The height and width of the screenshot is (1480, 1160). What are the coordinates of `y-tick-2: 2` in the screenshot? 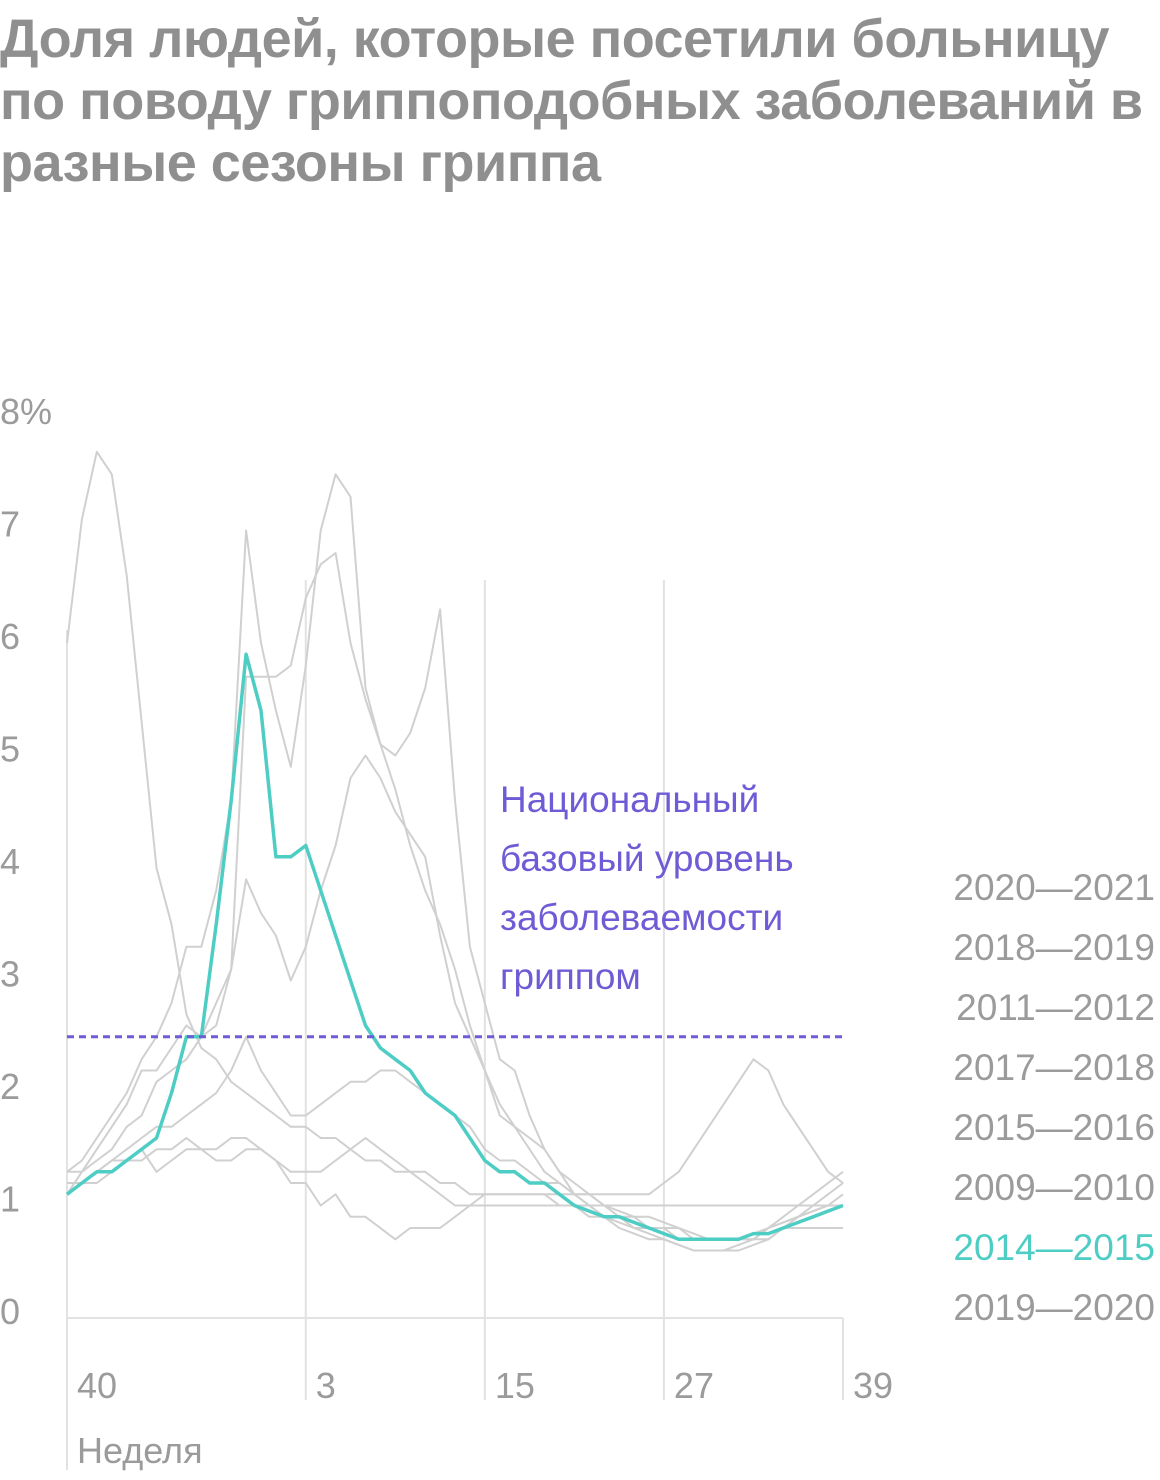 It's located at (10, 1086).